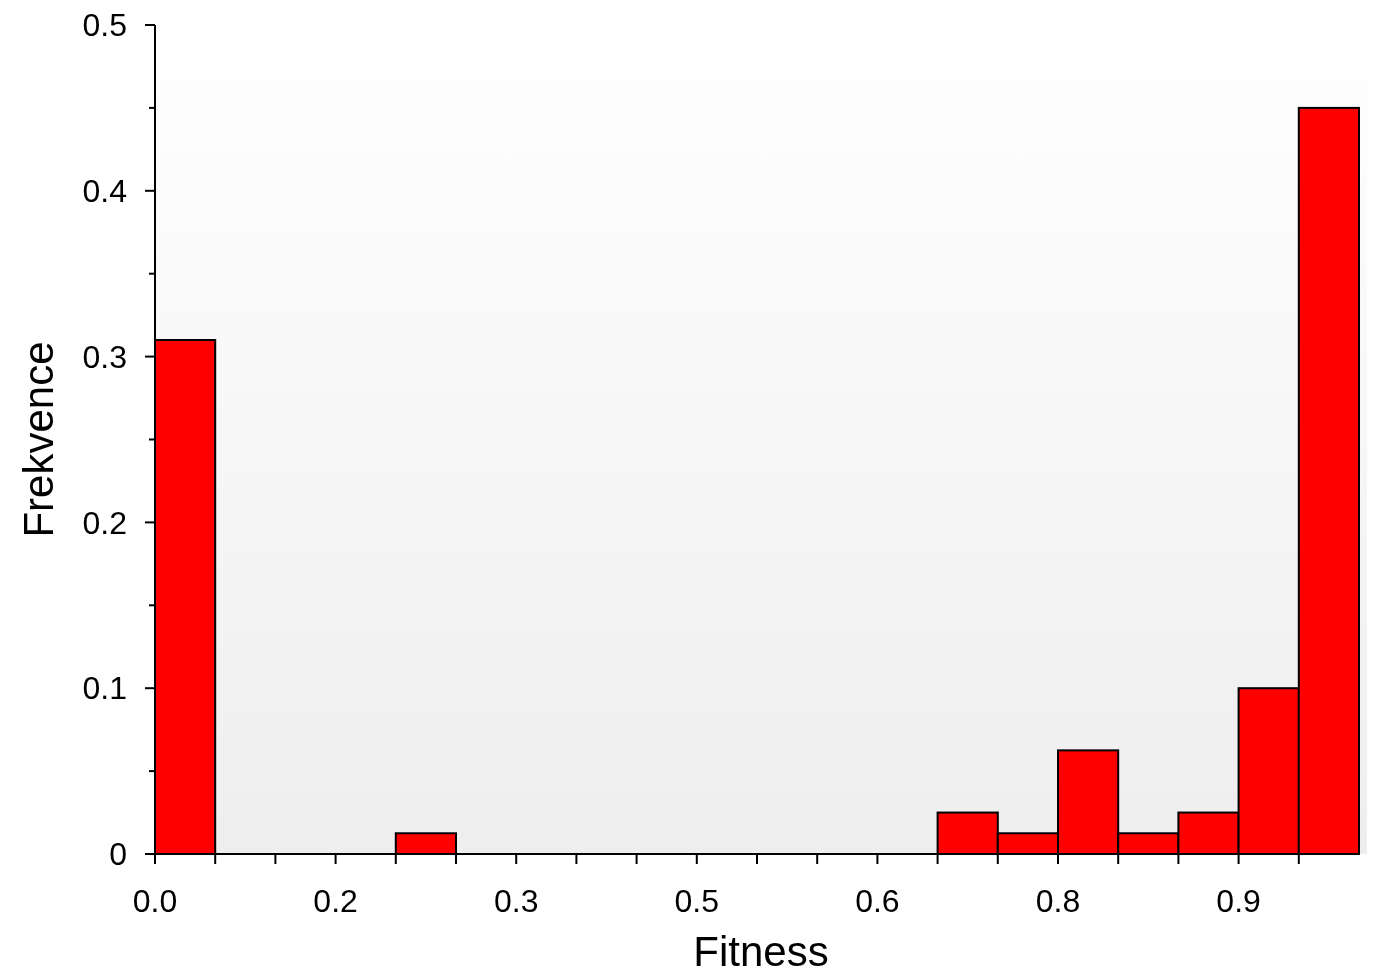 Image resolution: width=1375 pixels, height=978 pixels. What do you see at coordinates (1058, 901) in the screenshot?
I see `x-tick-label: 0.8` at bounding box center [1058, 901].